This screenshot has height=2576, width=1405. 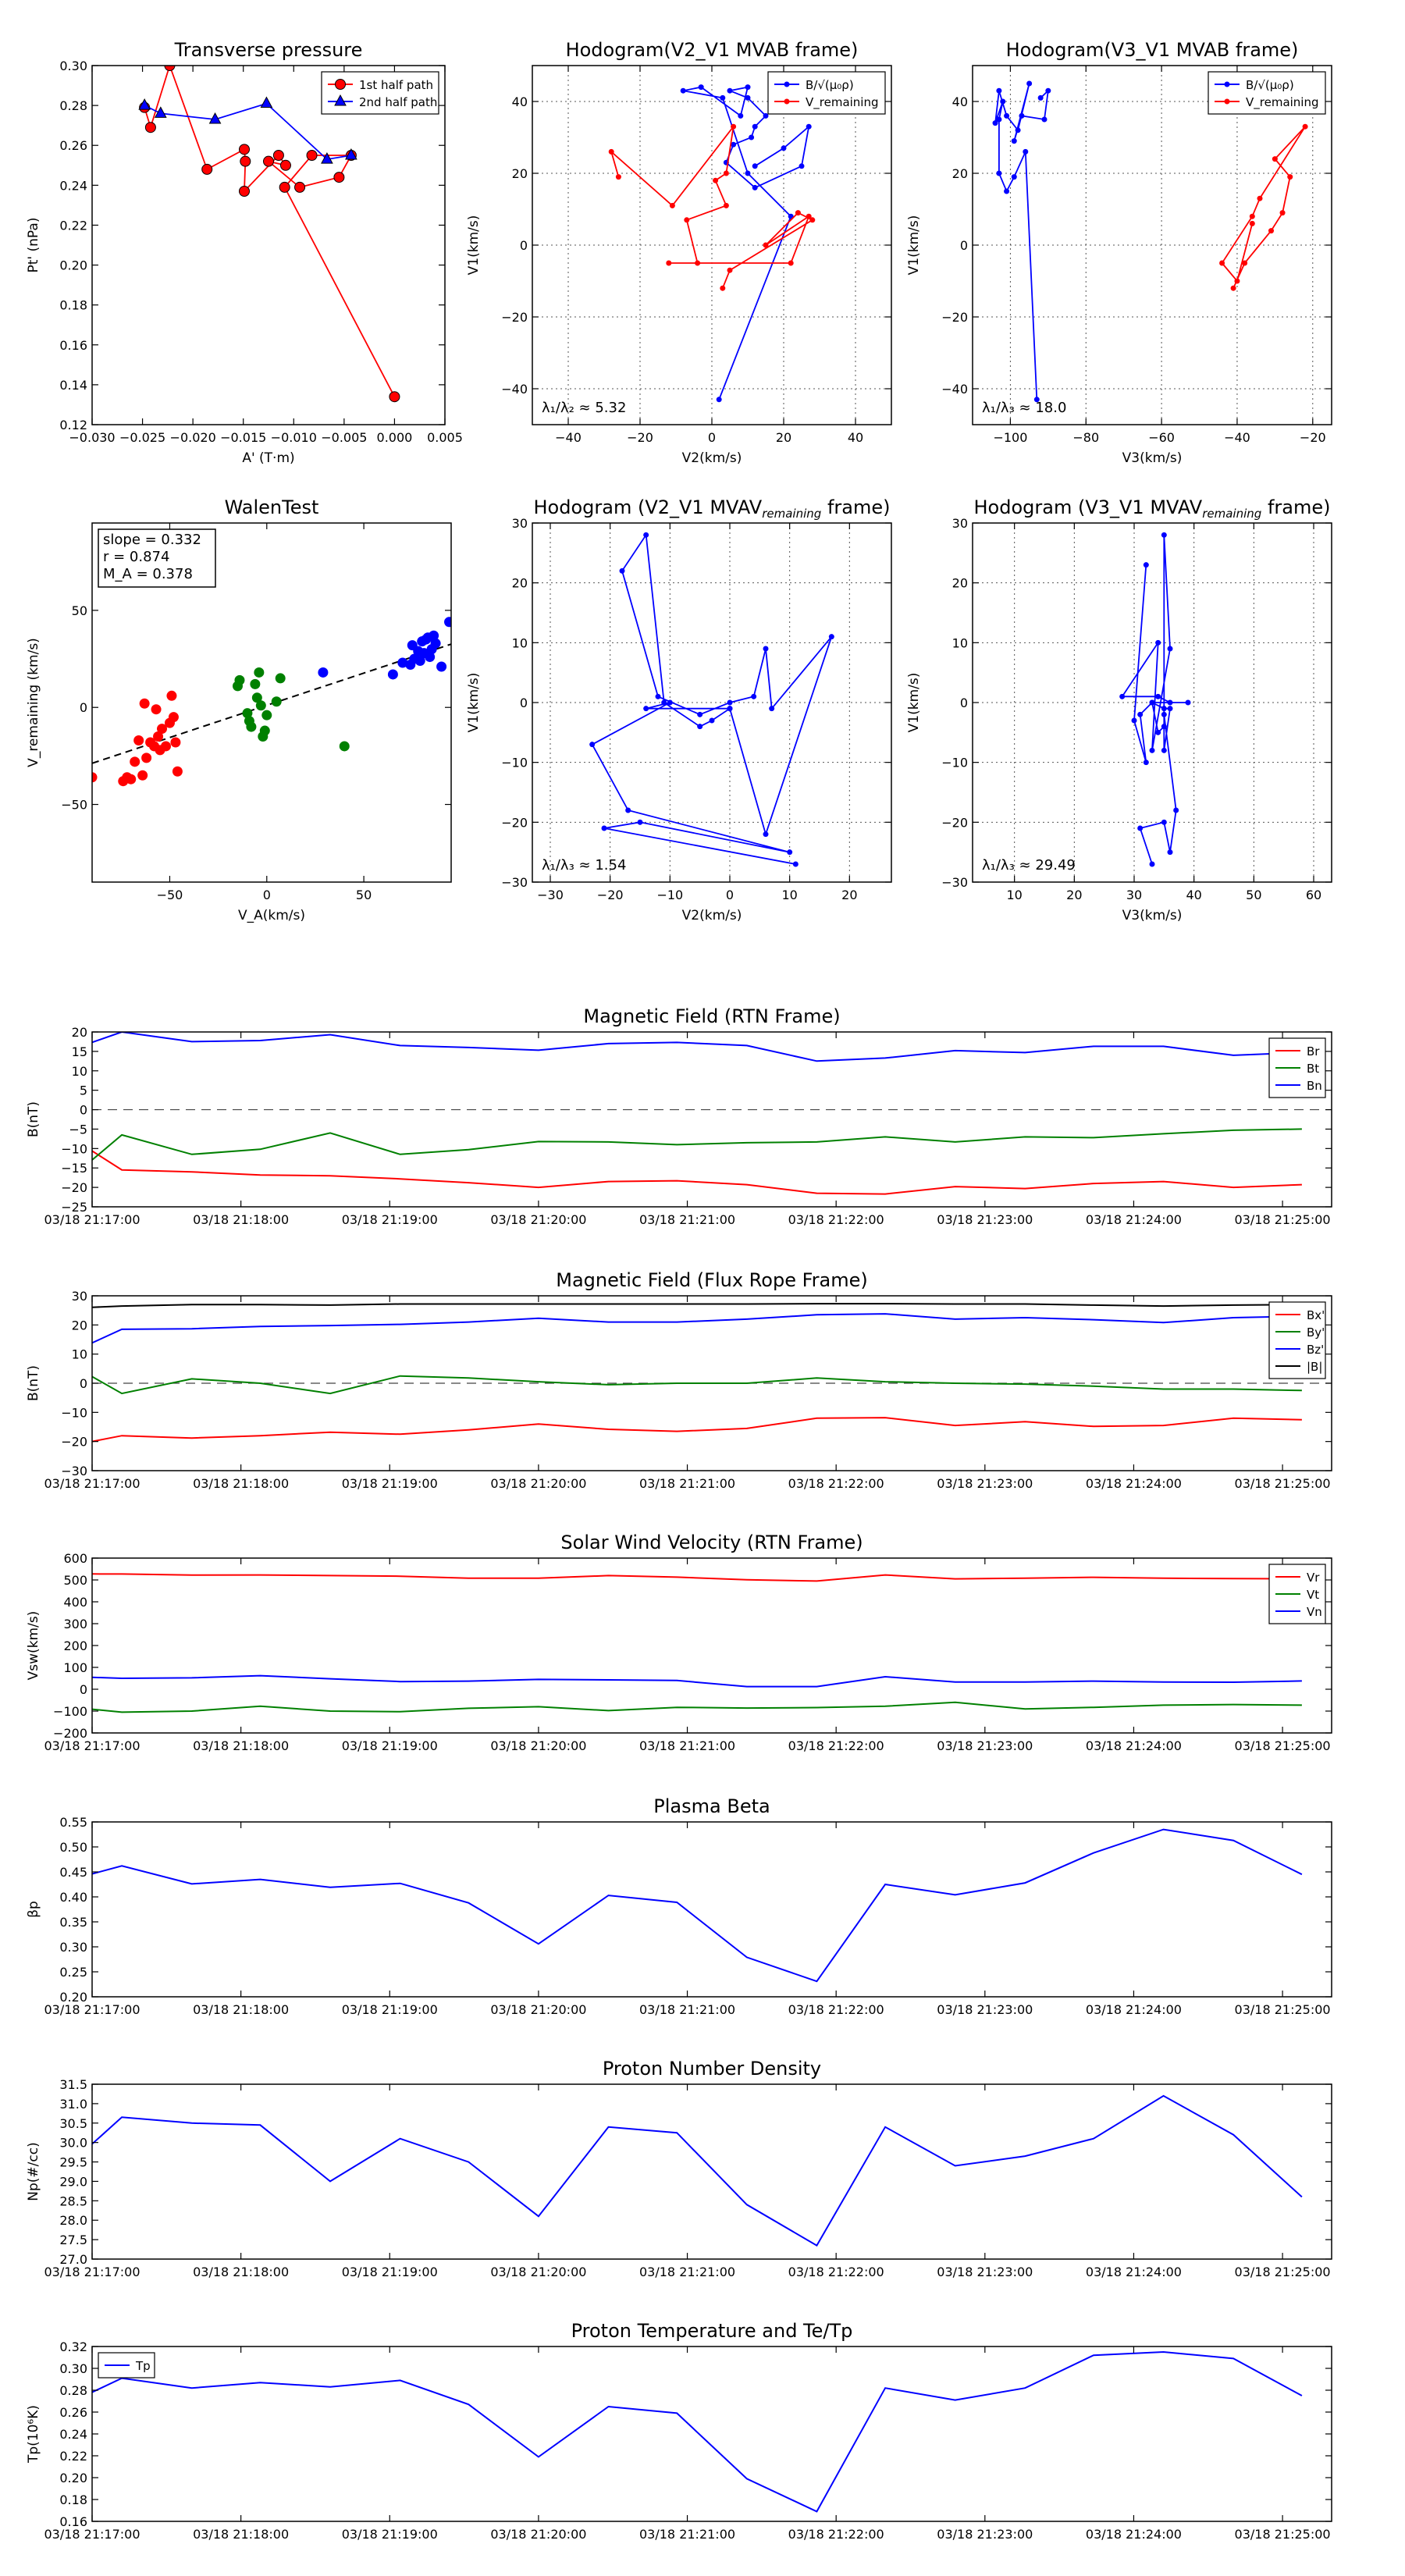 What do you see at coordinates (73, 2162) in the screenshot?
I see `y-tick-label: 29.5` at bounding box center [73, 2162].